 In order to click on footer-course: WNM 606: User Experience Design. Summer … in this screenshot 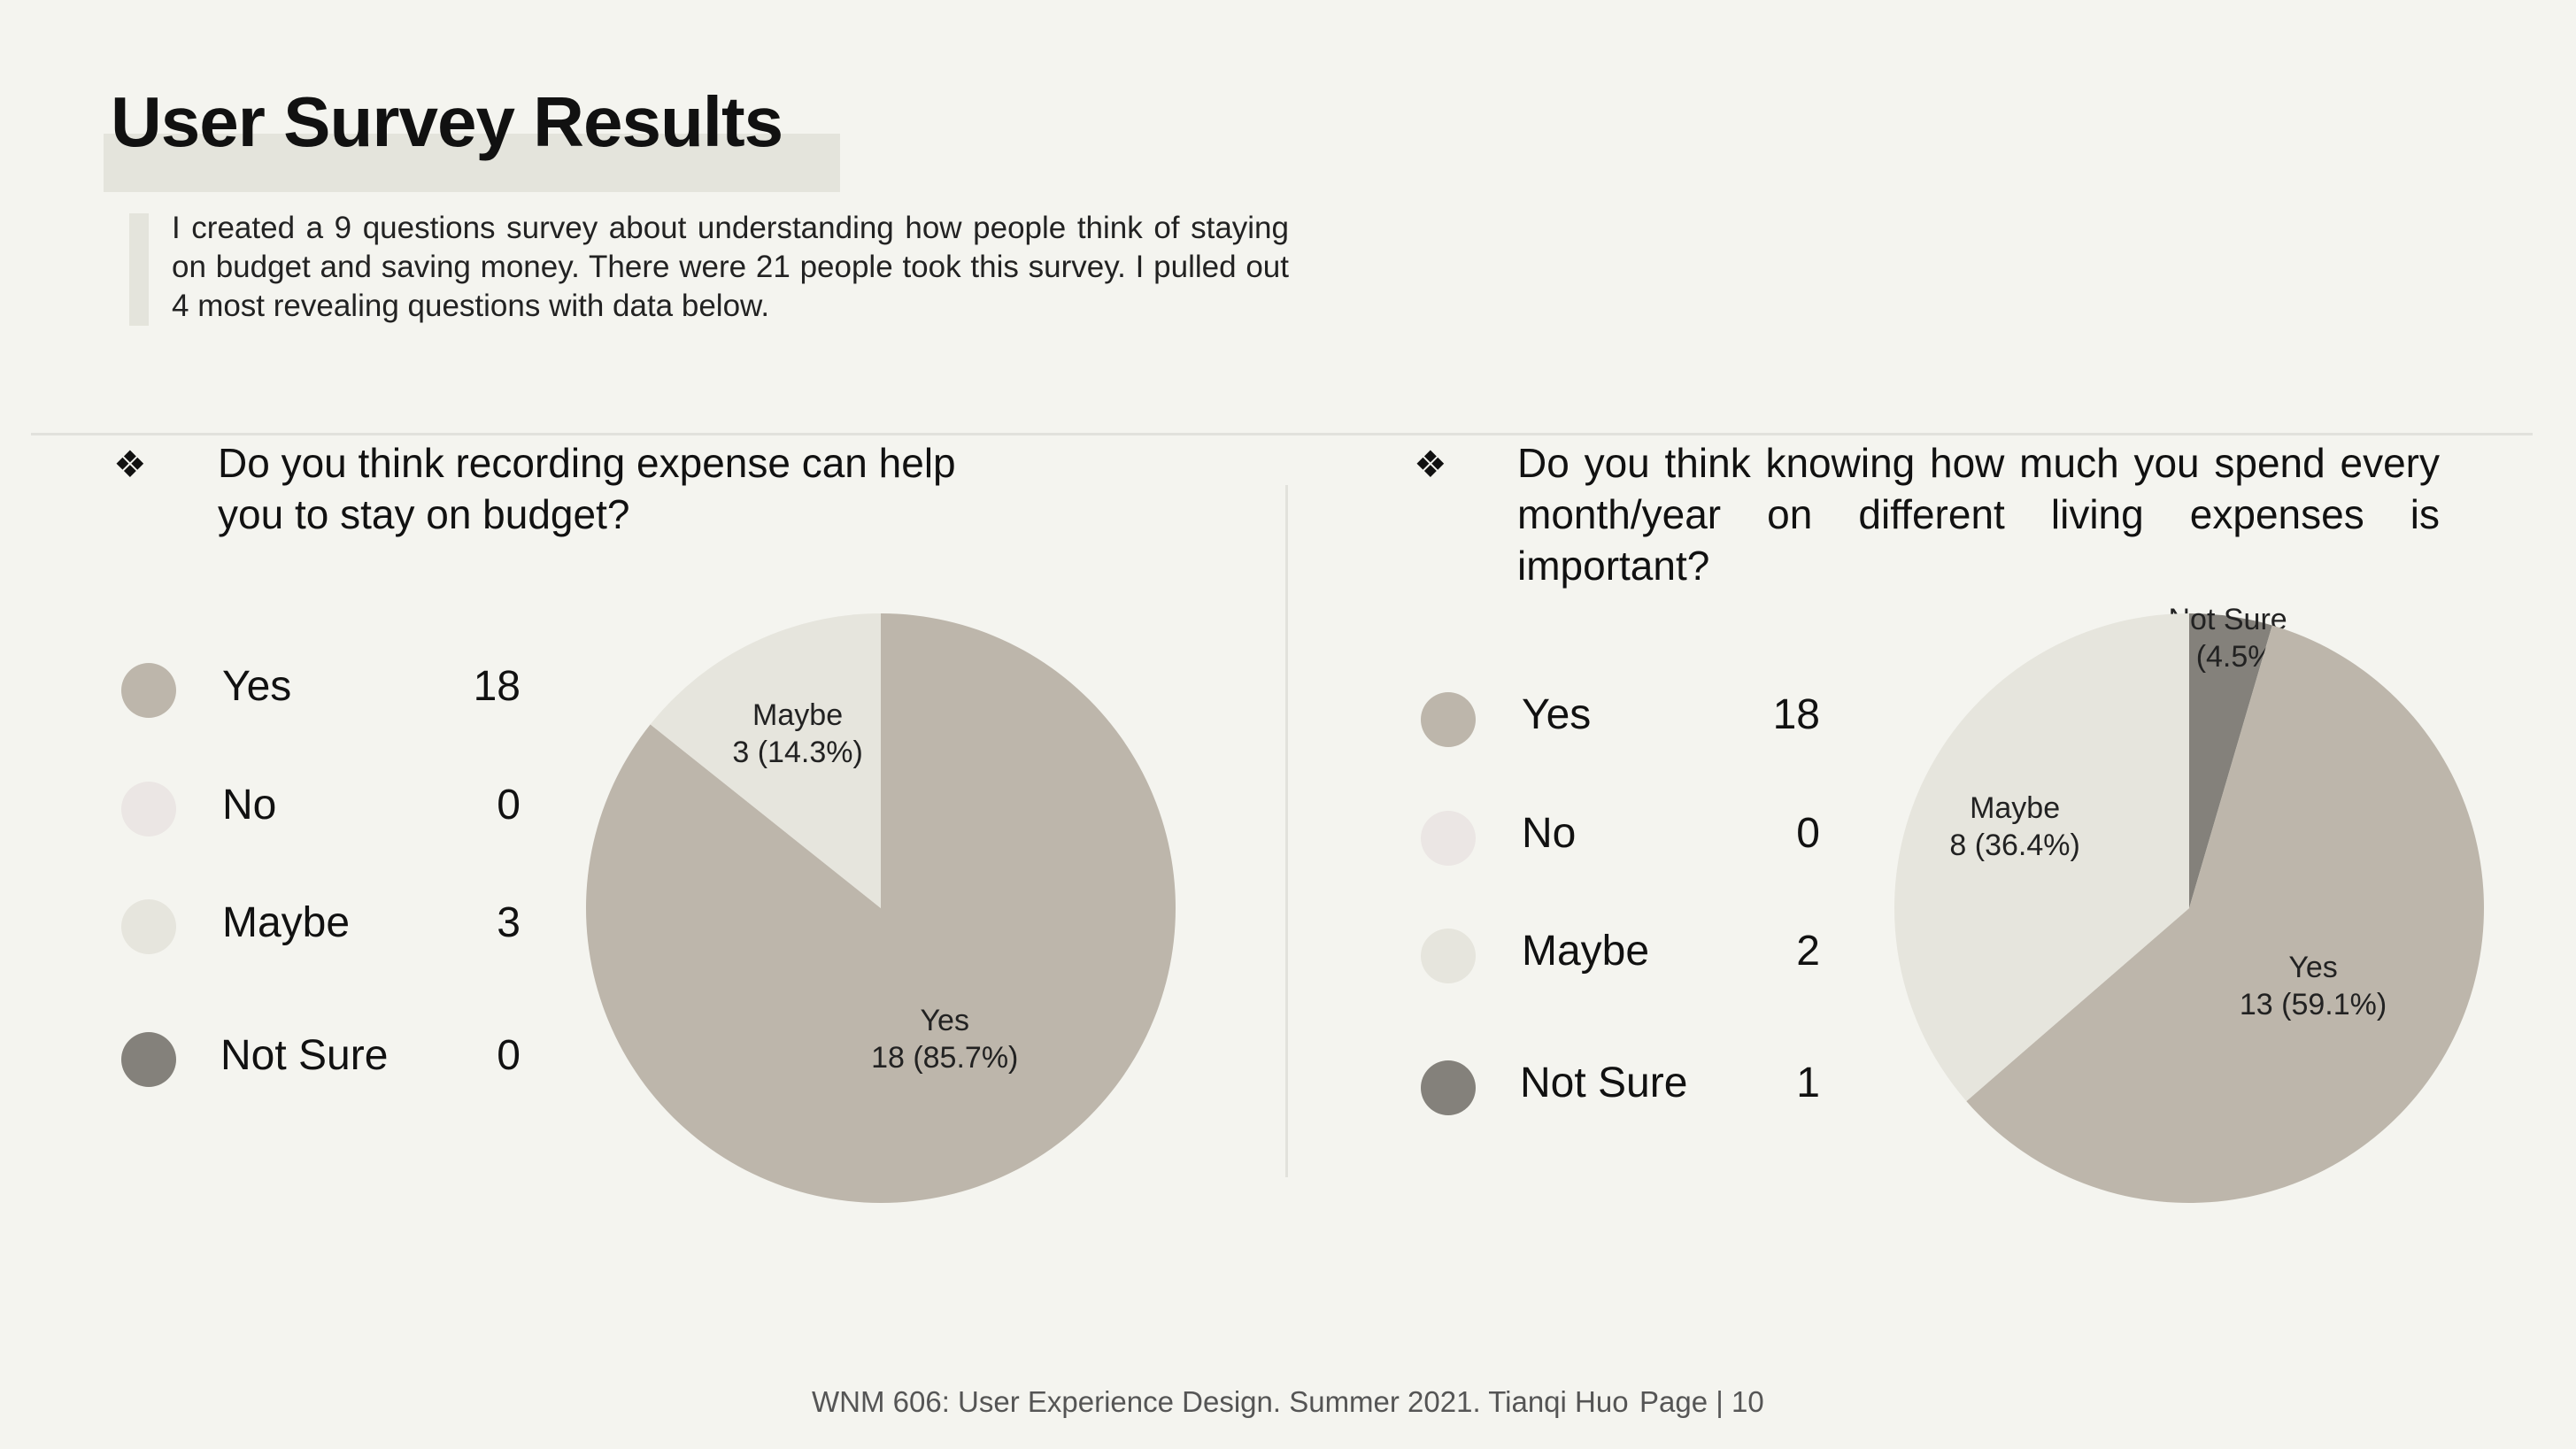, I will do `click(1220, 1401)`.